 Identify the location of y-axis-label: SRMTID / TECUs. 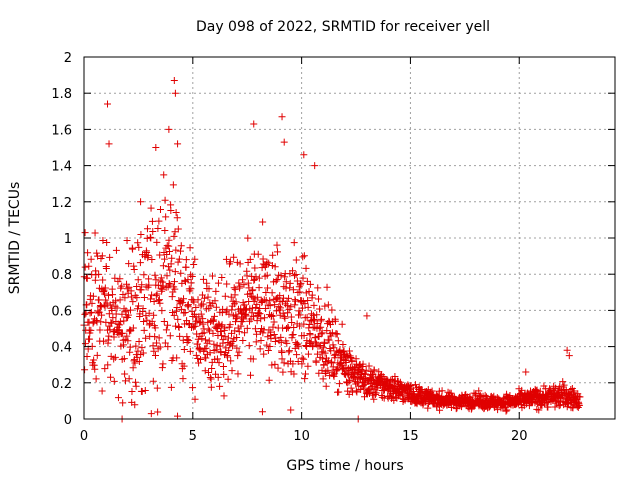
(15, 238).